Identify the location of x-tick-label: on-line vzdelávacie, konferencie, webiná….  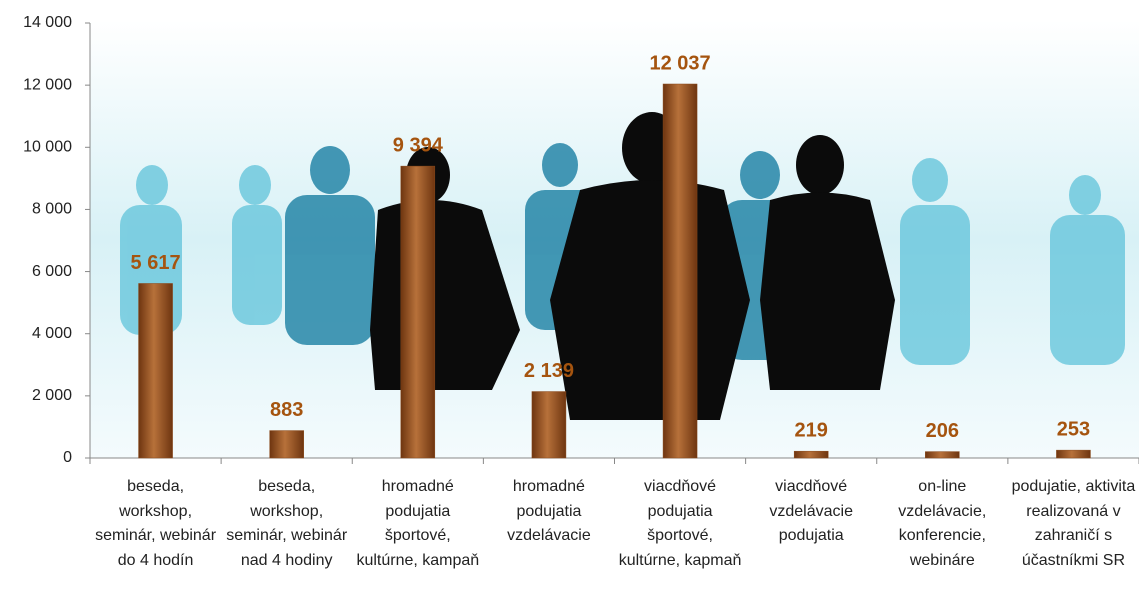
(942, 523).